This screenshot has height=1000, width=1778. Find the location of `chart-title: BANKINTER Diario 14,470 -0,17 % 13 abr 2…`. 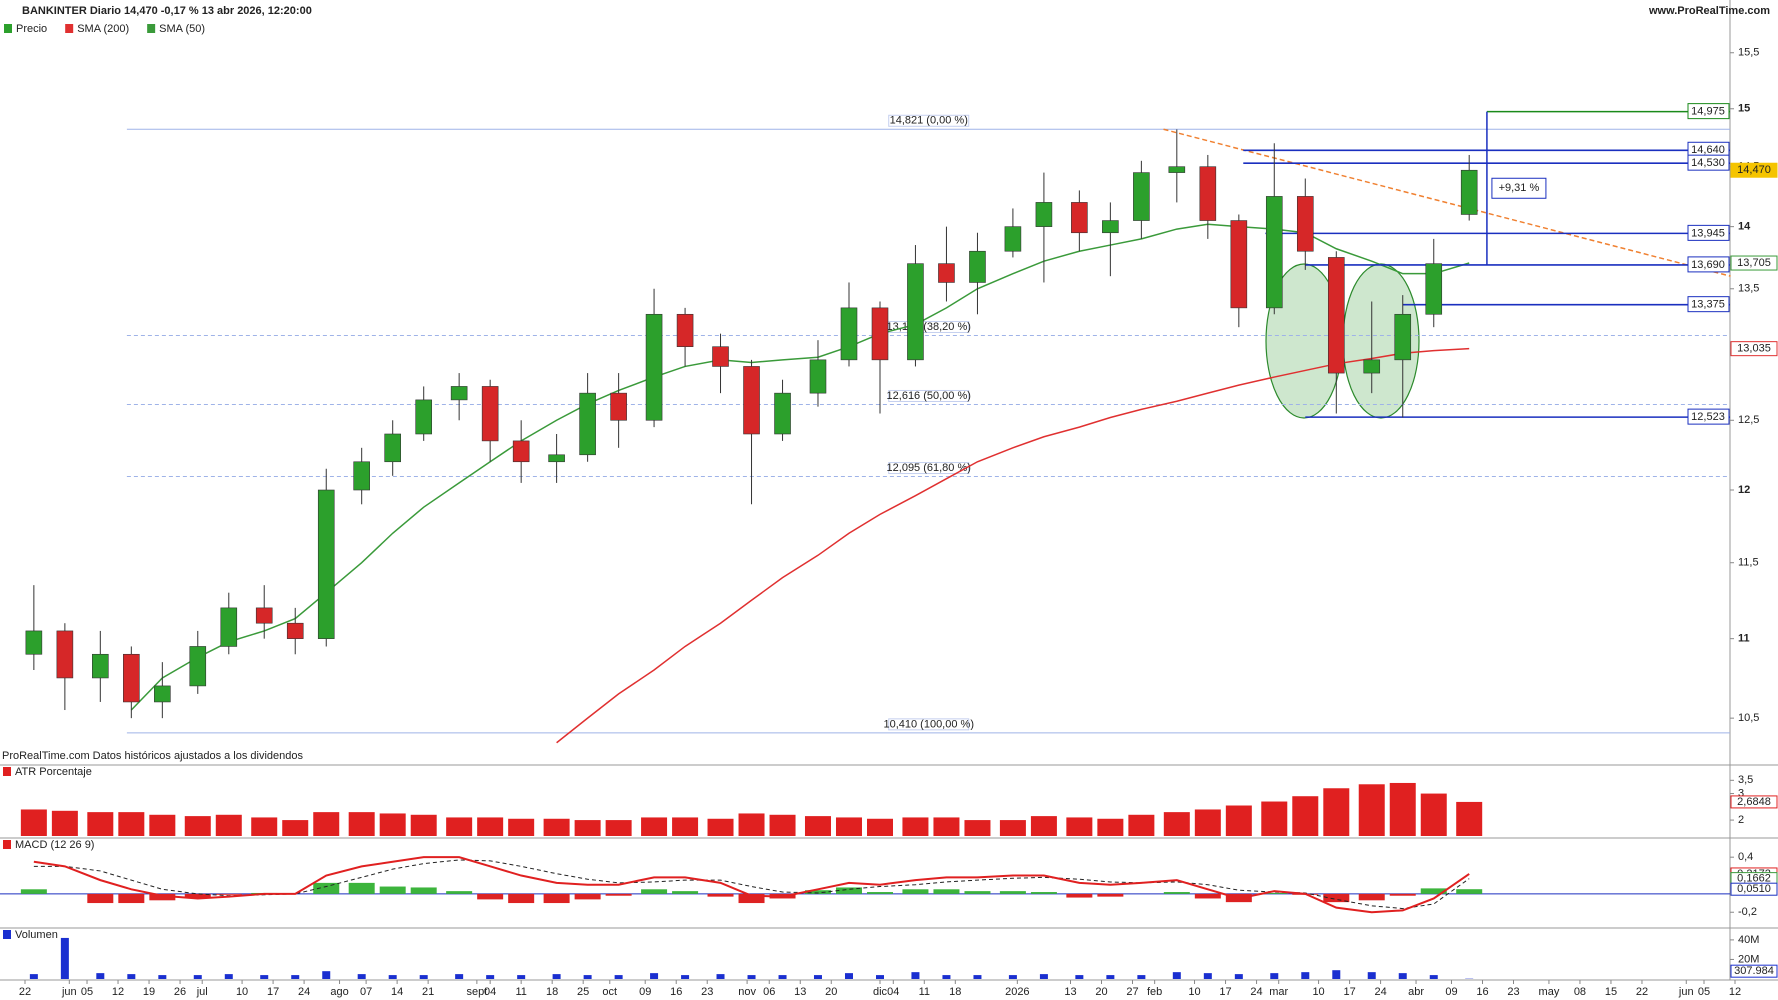

chart-title: BANKINTER Diario 14,470 -0,17 % 13 abr 2… is located at coordinates (167, 11).